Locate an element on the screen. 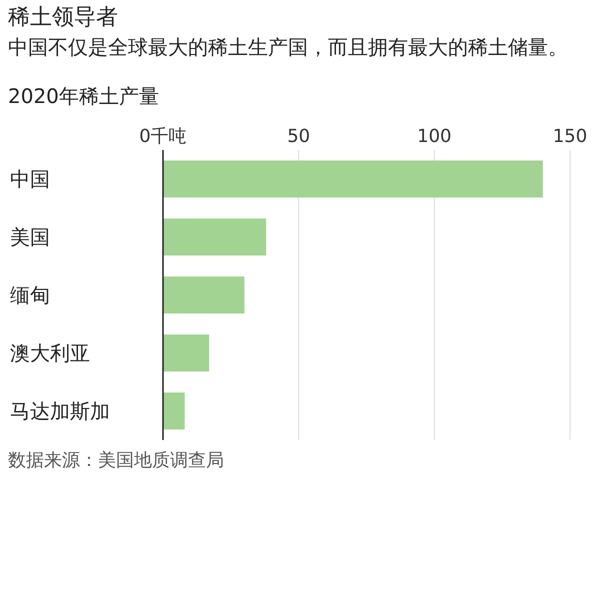  y-tick-label: 马达加斯加 is located at coordinates (60, 411).